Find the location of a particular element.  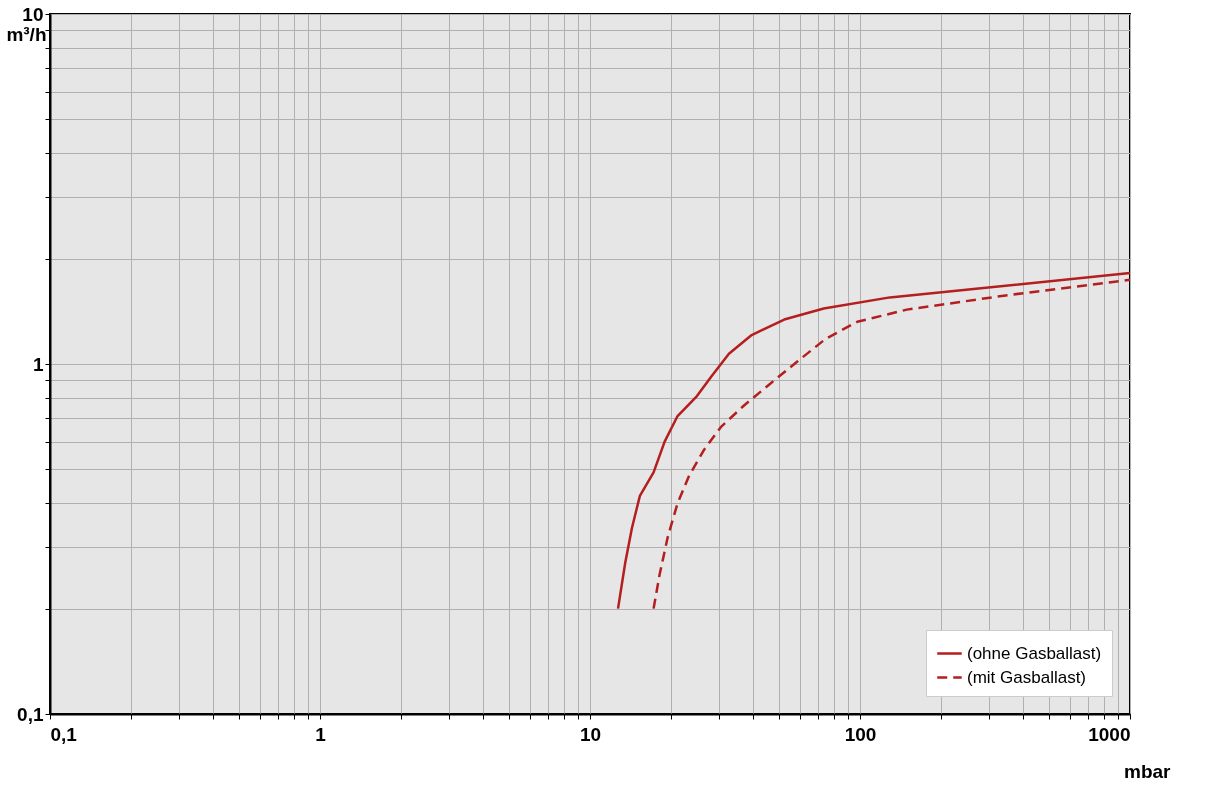

legend-label: (mit Gasballast) is located at coordinates (1027, 677).